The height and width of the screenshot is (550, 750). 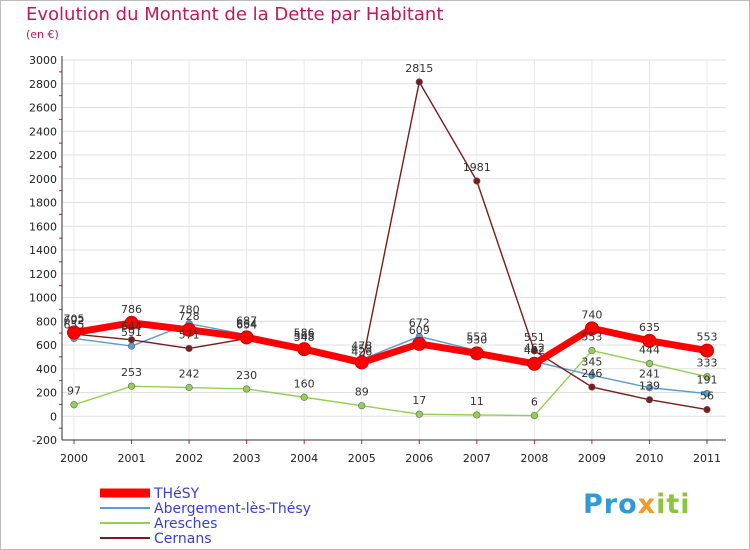 What do you see at coordinates (649, 374) in the screenshot?
I see `data-label: 241` at bounding box center [649, 374].